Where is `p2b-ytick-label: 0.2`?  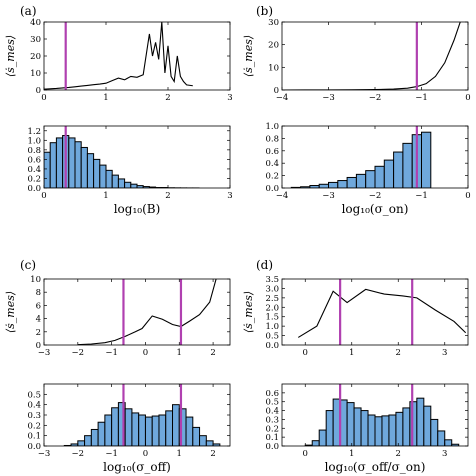 p2b-ytick-label: 0.2 is located at coordinates (272, 177).